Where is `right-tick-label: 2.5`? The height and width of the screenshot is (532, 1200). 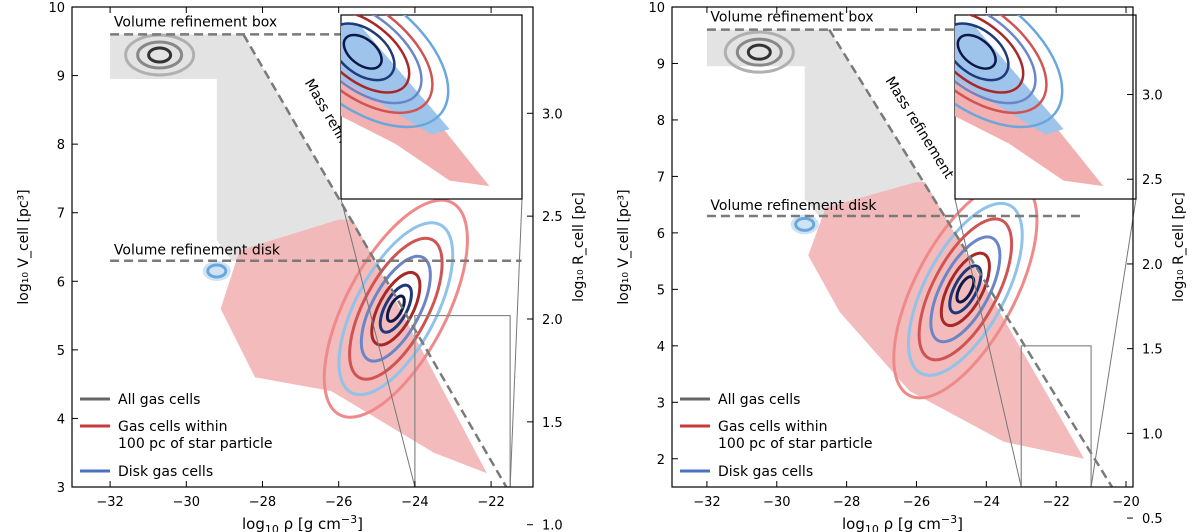
right-tick-label: 2.5 is located at coordinates (552, 217).